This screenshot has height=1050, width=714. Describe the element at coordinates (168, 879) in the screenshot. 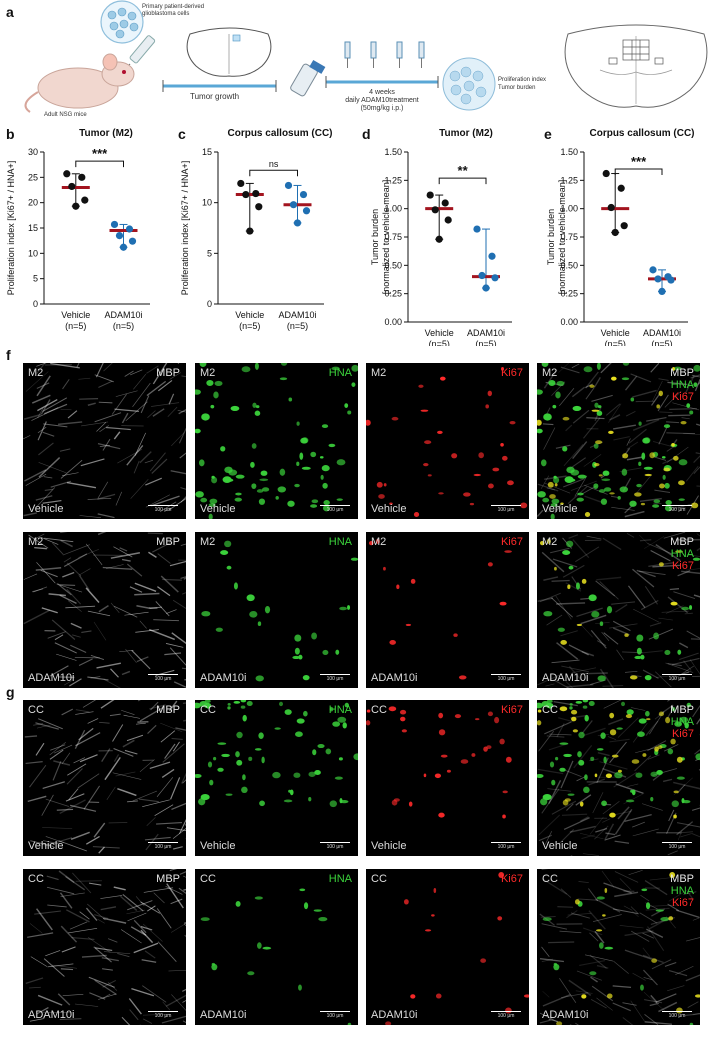

I see `channel-label-mbp: MBP` at that location.